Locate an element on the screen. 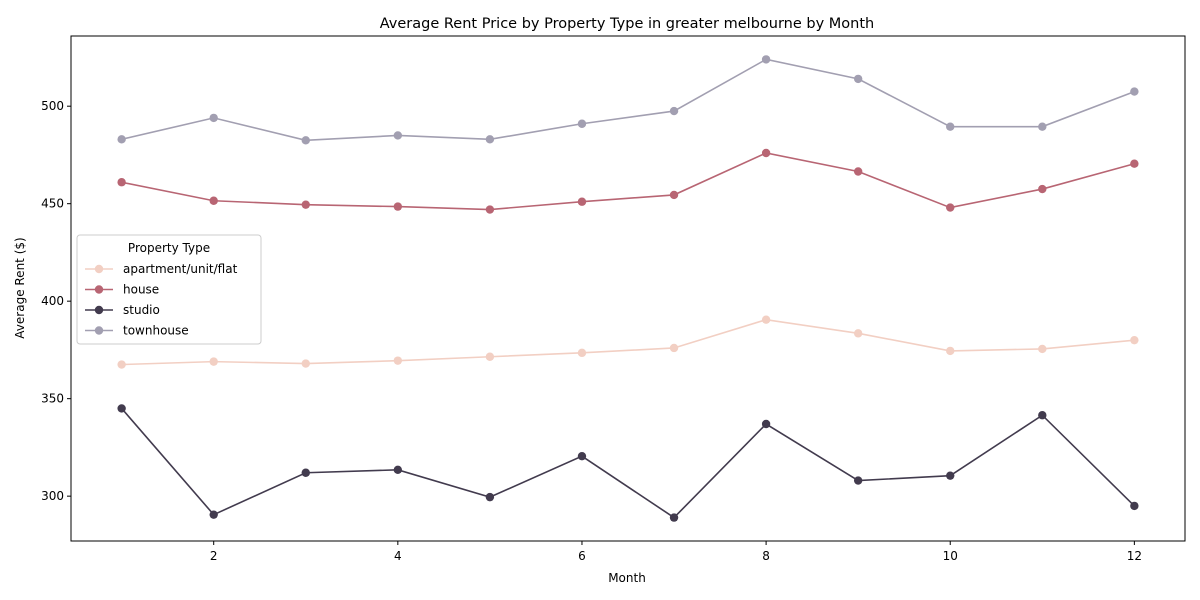 The height and width of the screenshot is (600, 1200). x-tick-label: 12 is located at coordinates (1134, 556).